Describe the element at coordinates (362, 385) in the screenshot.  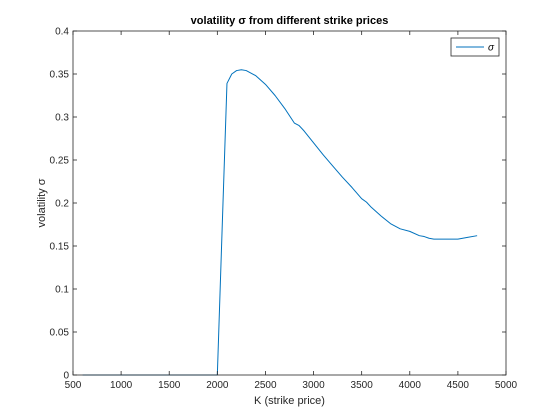
I see `x-tick-label: 3500` at that location.